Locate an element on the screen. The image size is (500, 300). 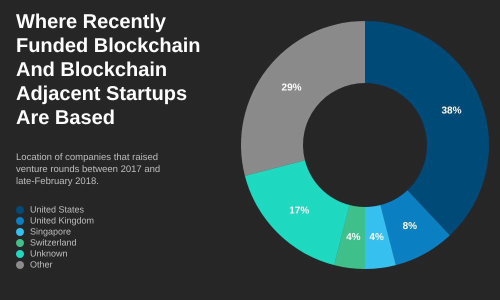
legend-label: Unknown is located at coordinates (49, 253).